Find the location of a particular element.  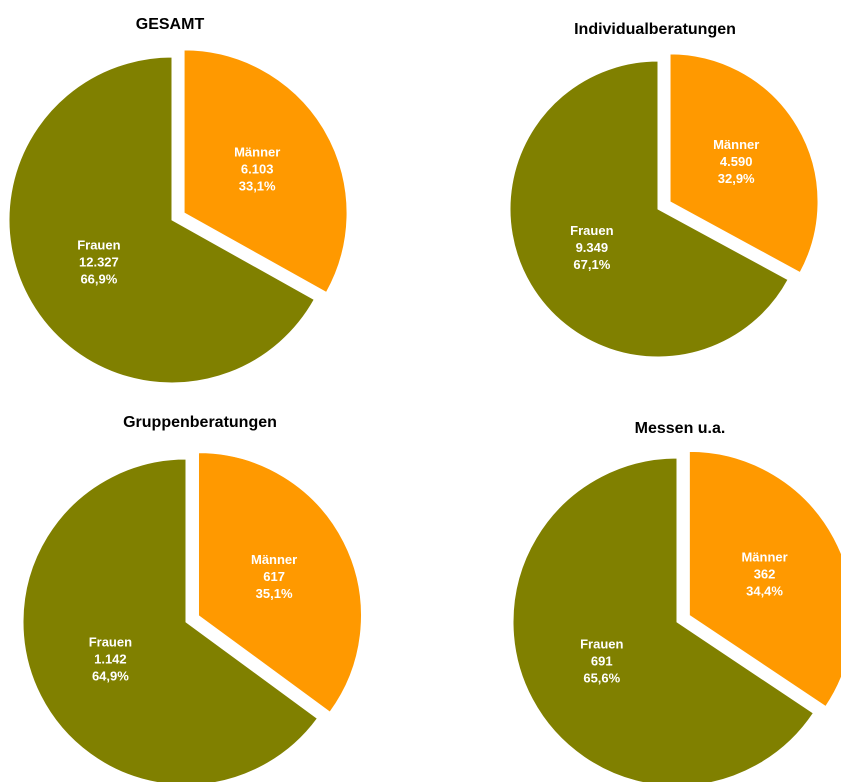

slice-value: 362 is located at coordinates (765, 574).